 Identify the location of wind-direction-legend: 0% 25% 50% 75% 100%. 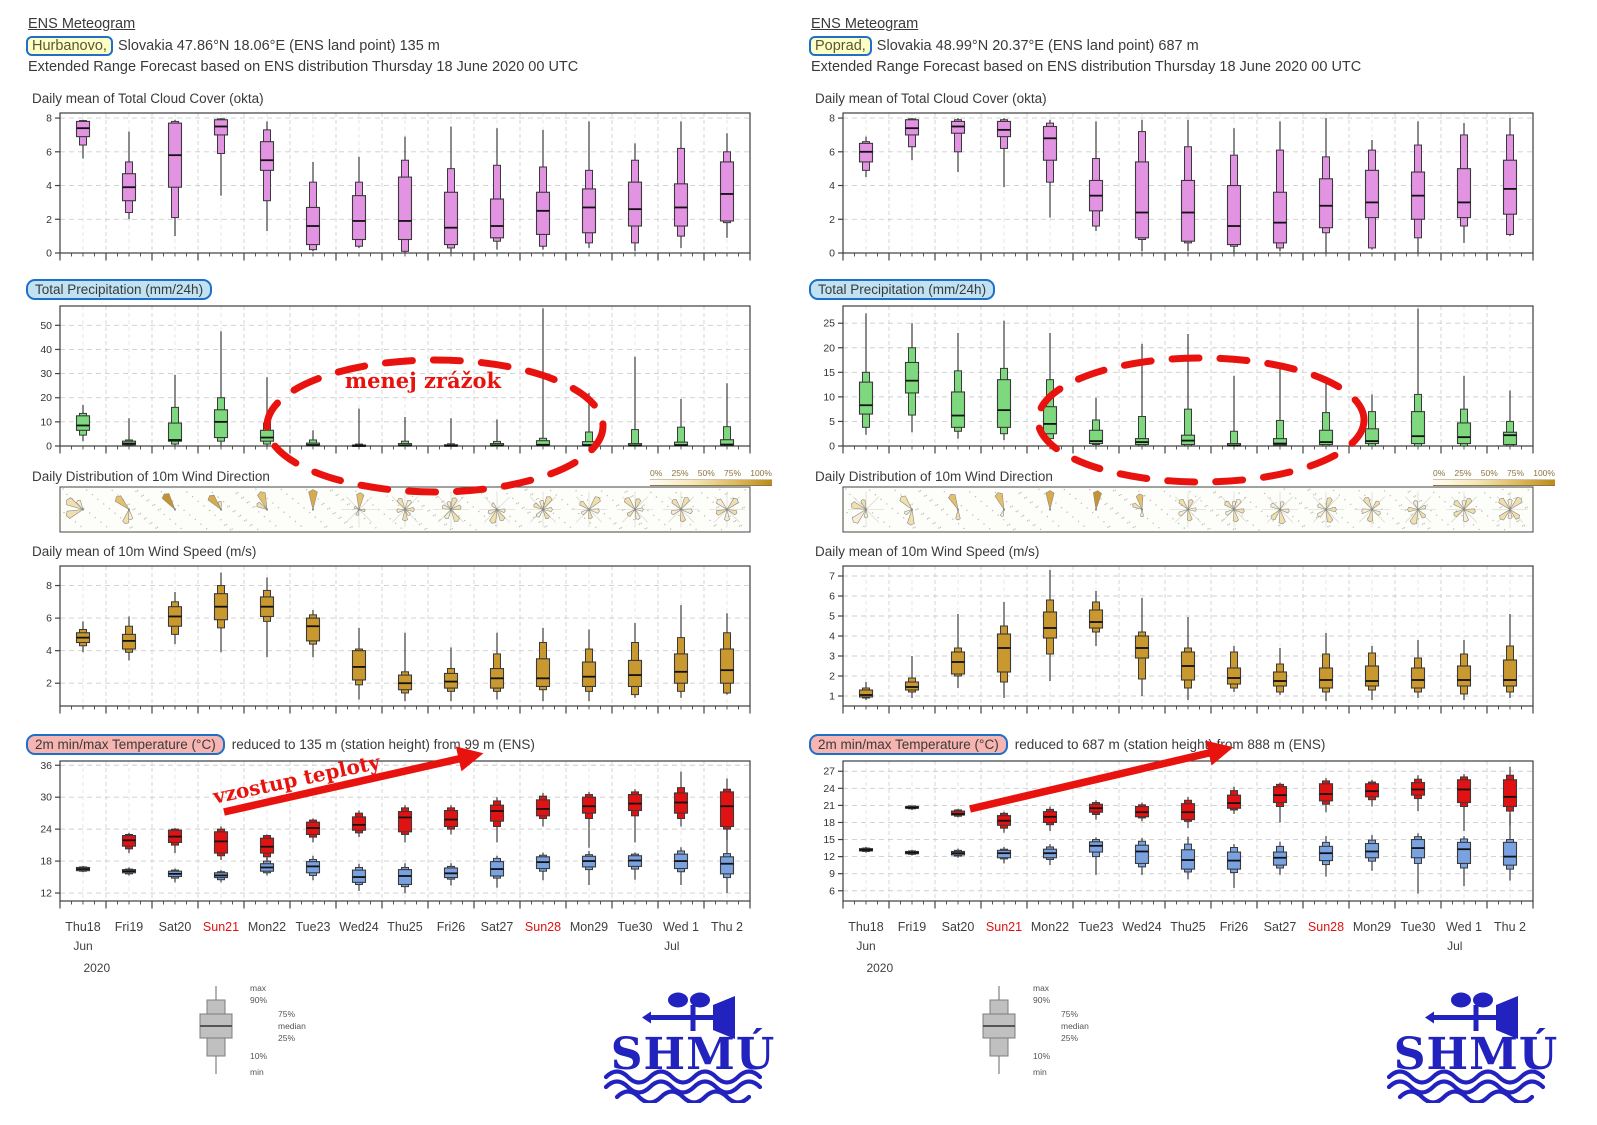
(711, 477).